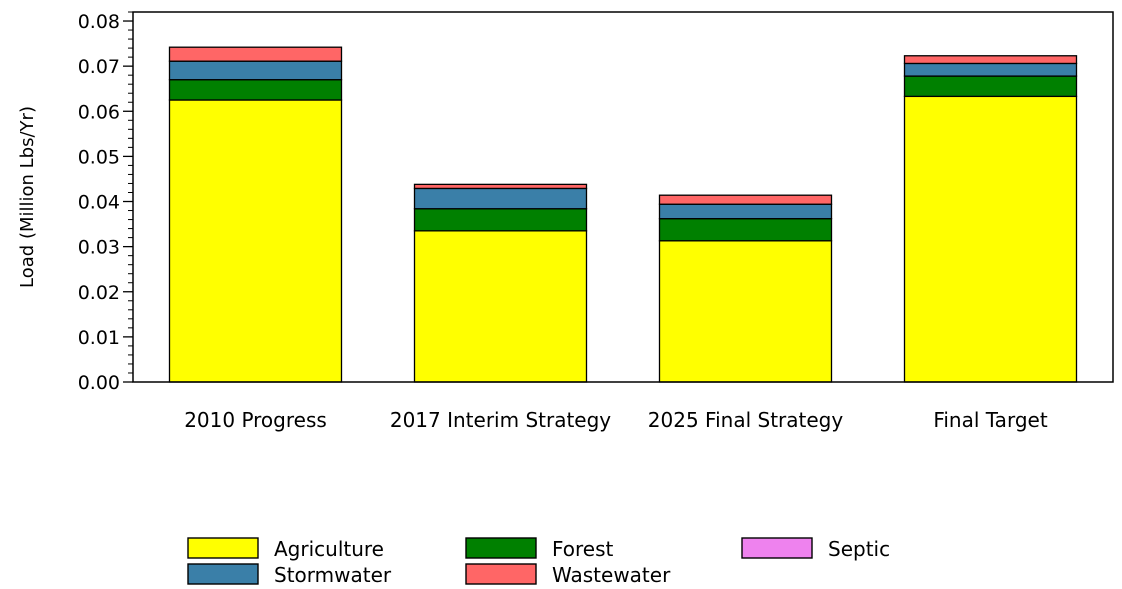 Image resolution: width=1122 pixels, height=589 pixels. I want to click on y-axis-title: Load (Million Lbs/Yr), so click(27, 197).